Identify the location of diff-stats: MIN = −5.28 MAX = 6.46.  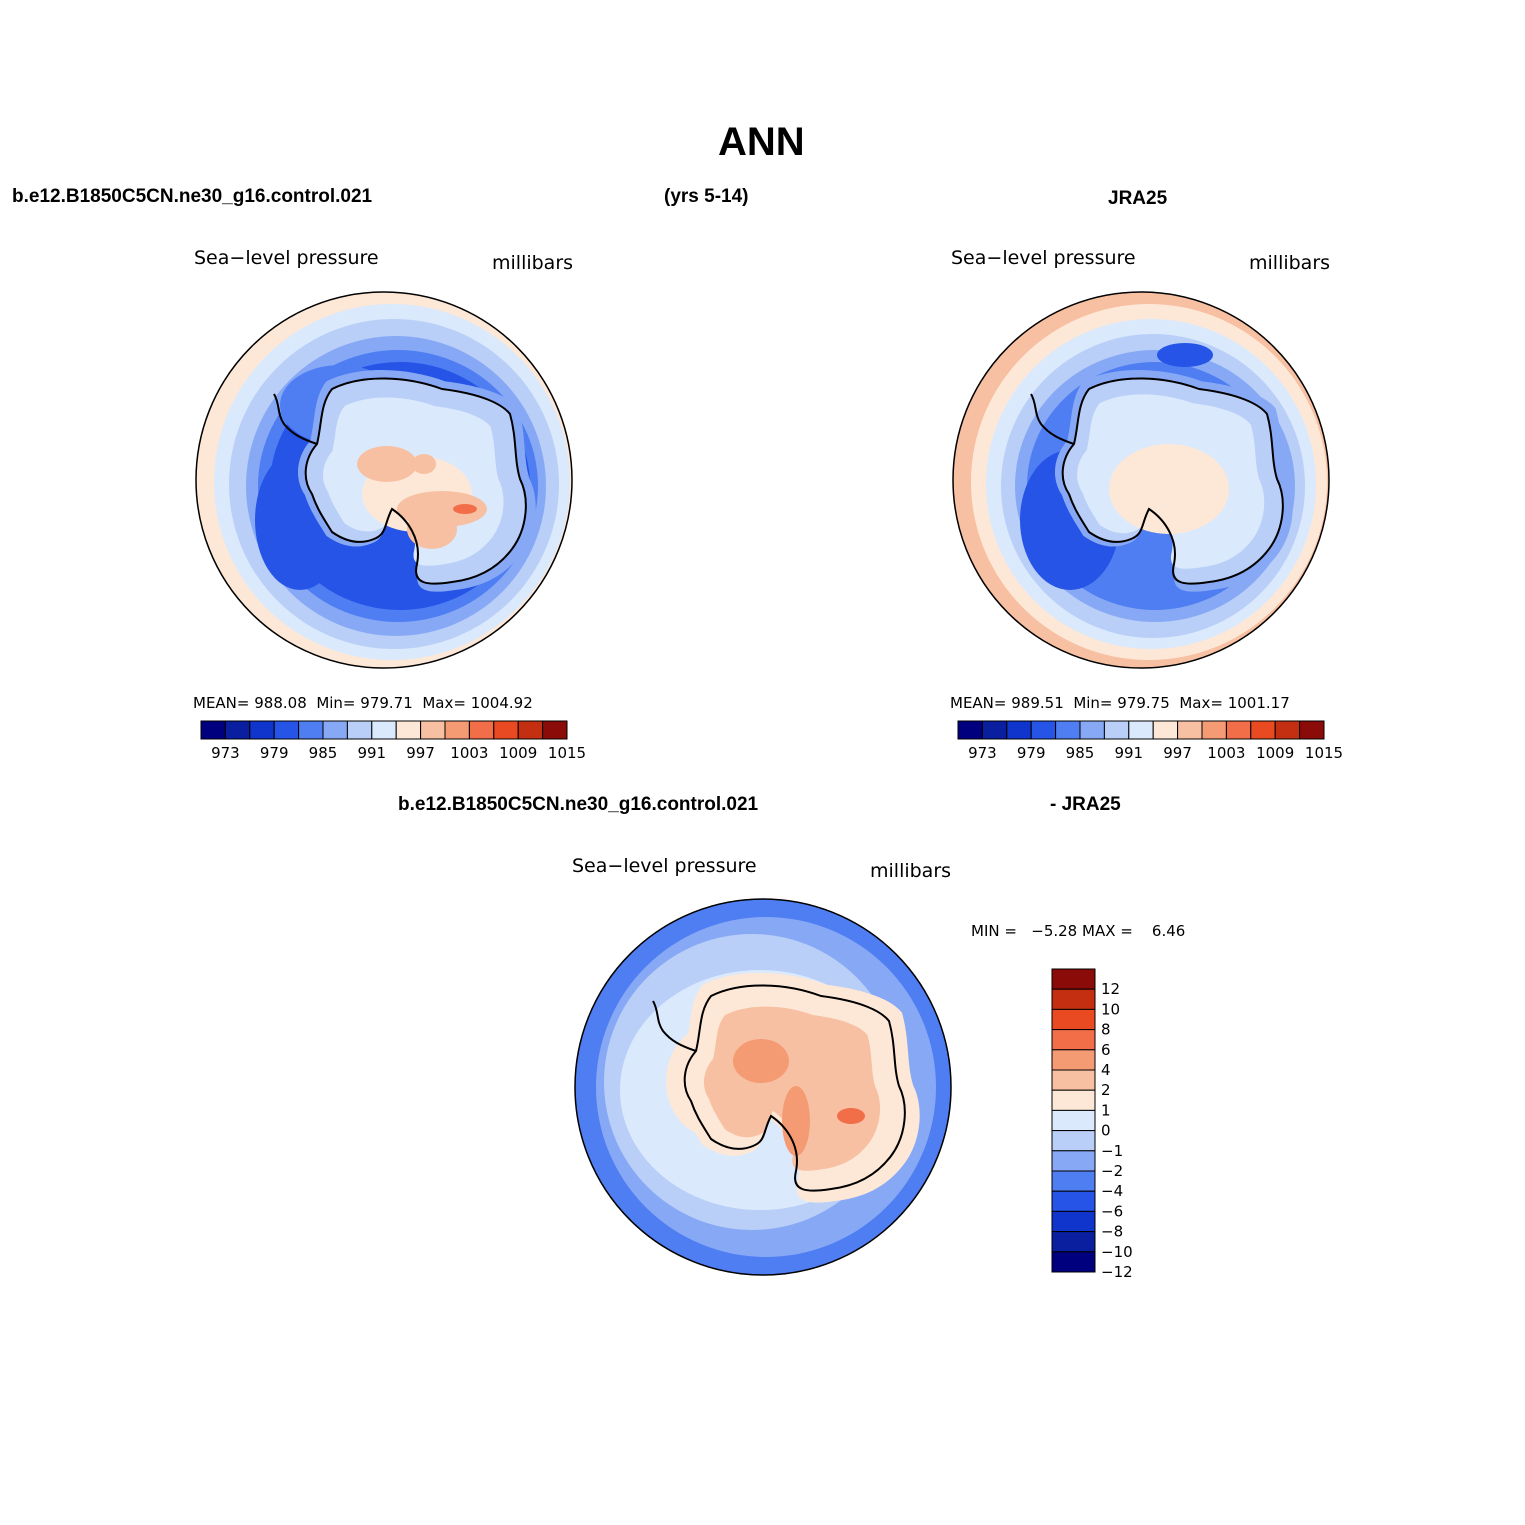
(1078, 931).